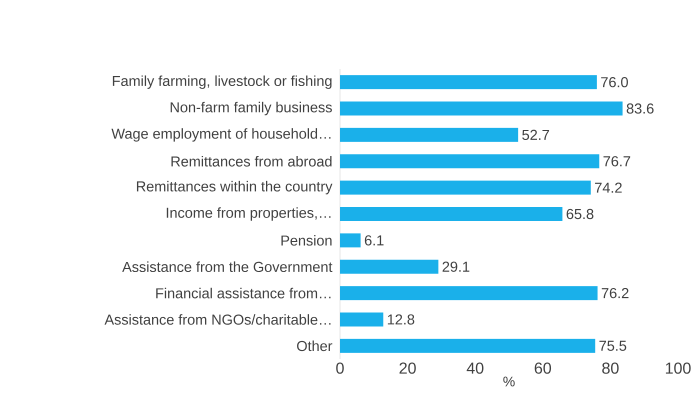 The height and width of the screenshot is (415, 696). Describe the element at coordinates (408, 368) in the screenshot. I see `x-tick-label: 20` at that location.